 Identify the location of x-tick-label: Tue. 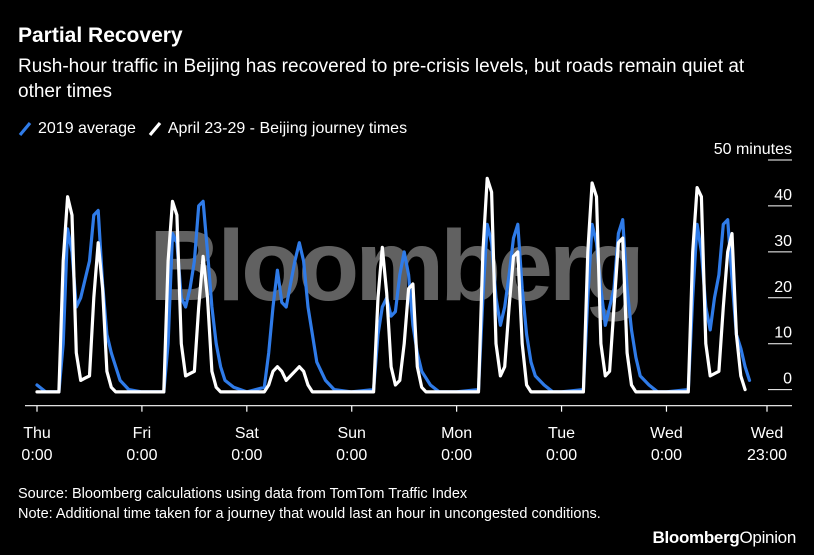
(561, 433).